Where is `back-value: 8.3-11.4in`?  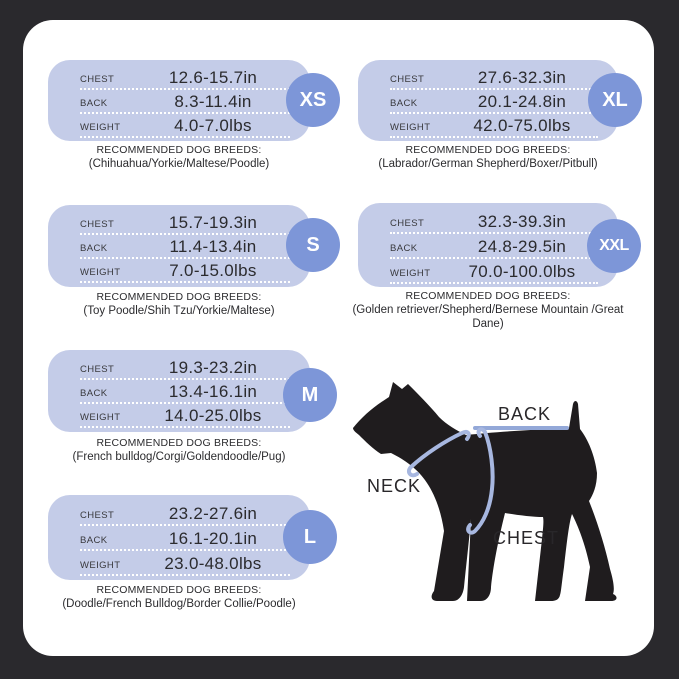
back-value: 8.3-11.4in is located at coordinates (213, 101).